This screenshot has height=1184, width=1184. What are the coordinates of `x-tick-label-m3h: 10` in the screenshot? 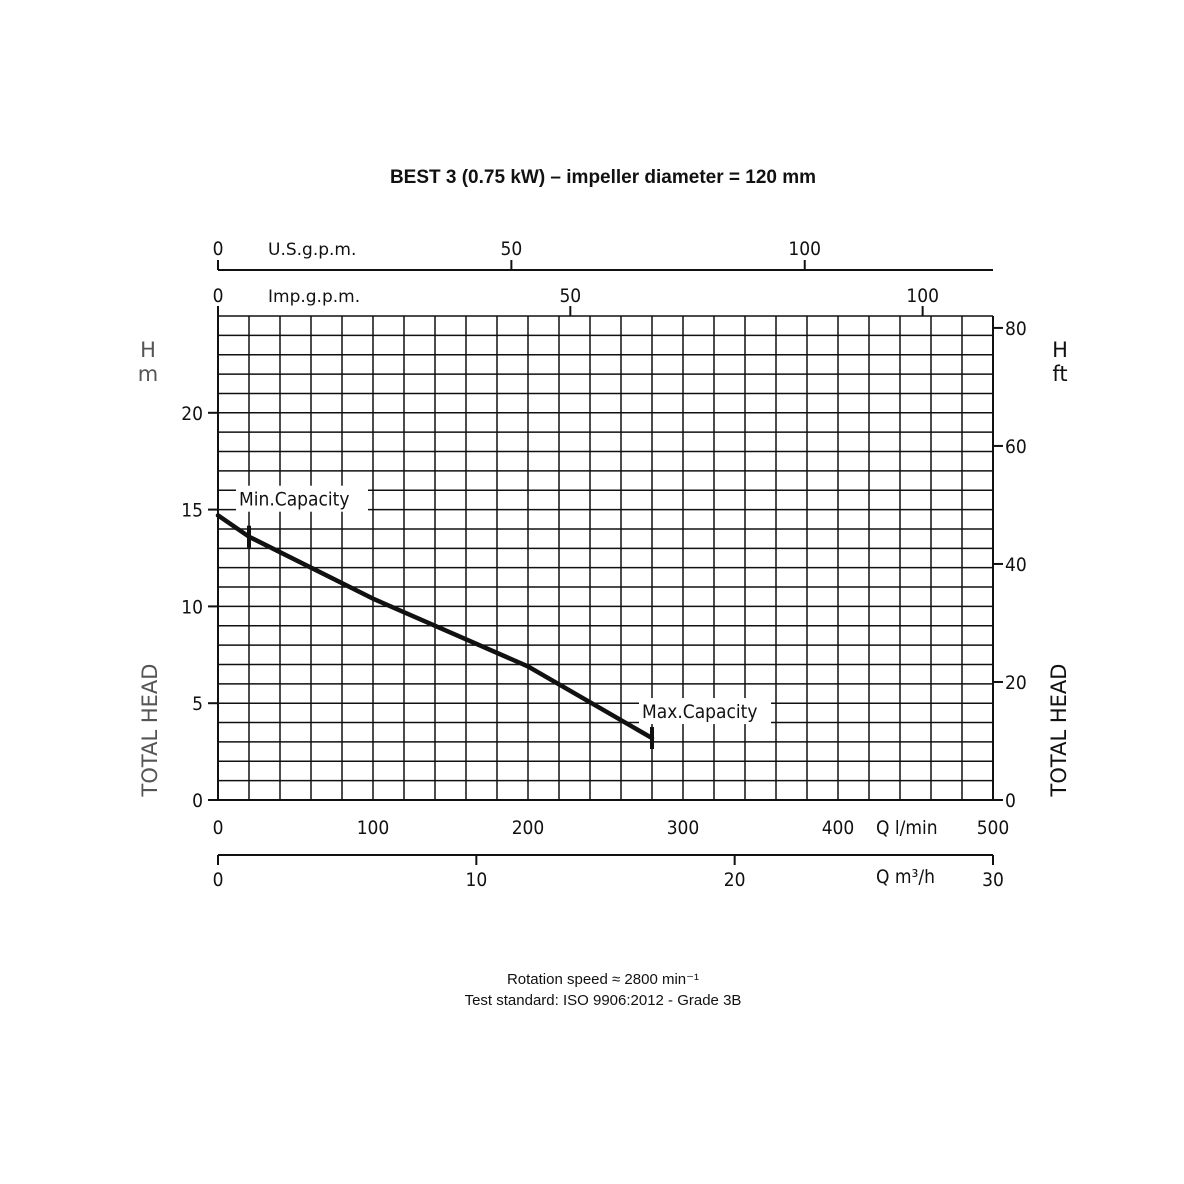 It's located at (476, 880).